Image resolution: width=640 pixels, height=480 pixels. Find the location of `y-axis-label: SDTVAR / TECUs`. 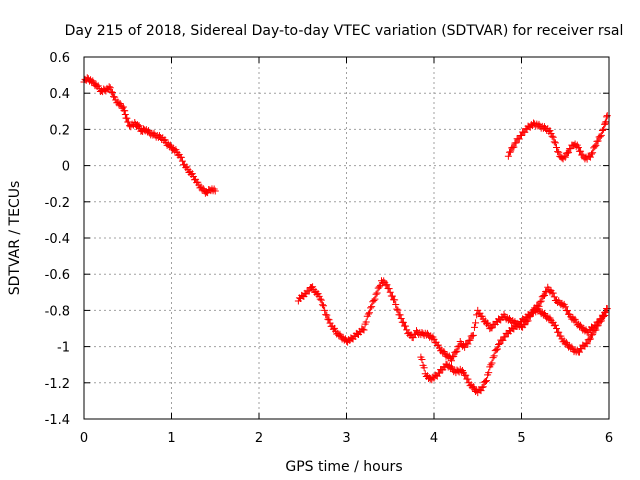

y-axis-label: SDTVAR / TECUs is located at coordinates (15, 238).